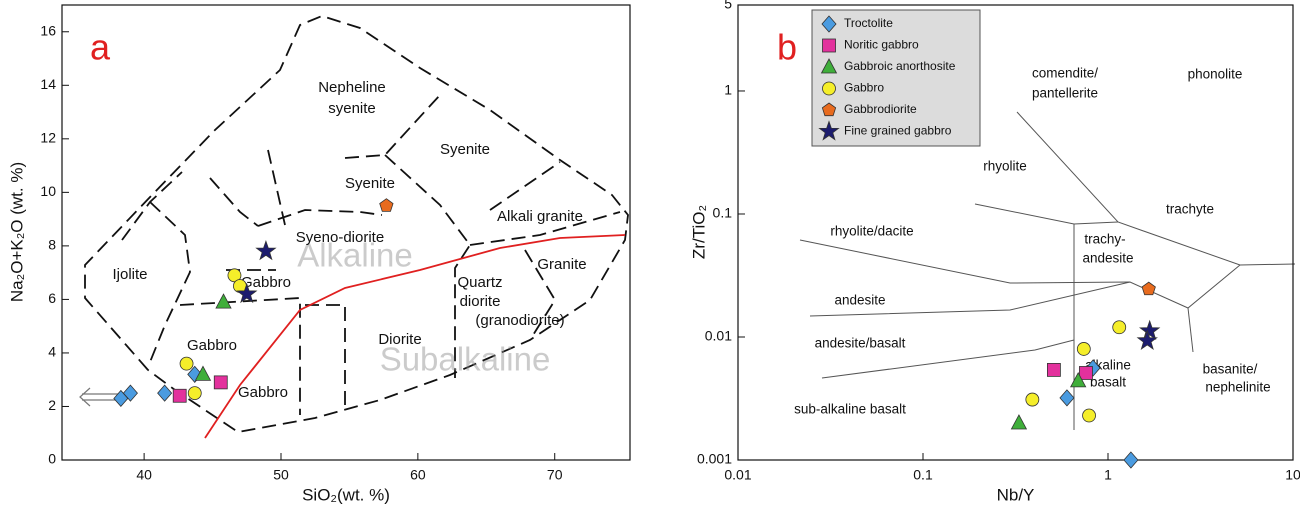 This screenshot has width=1300, height=514. I want to click on field-label: nephelinite, so click(1237, 387).